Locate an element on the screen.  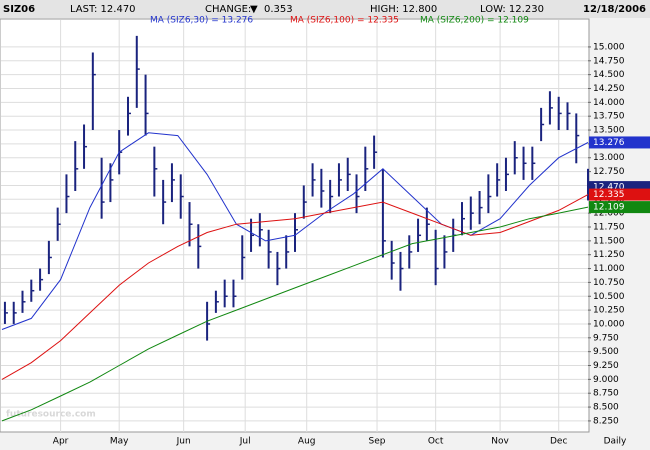
x-tick-label: Oct is located at coordinates (436, 442).